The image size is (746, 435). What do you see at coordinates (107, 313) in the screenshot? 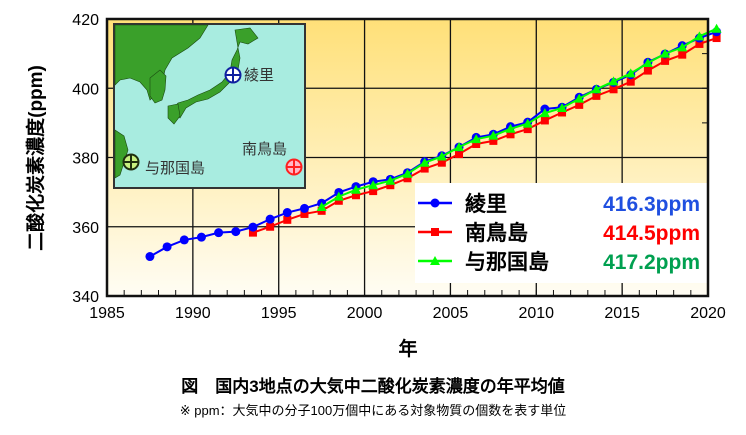
I see `x-tick-label: 1985` at bounding box center [107, 313].